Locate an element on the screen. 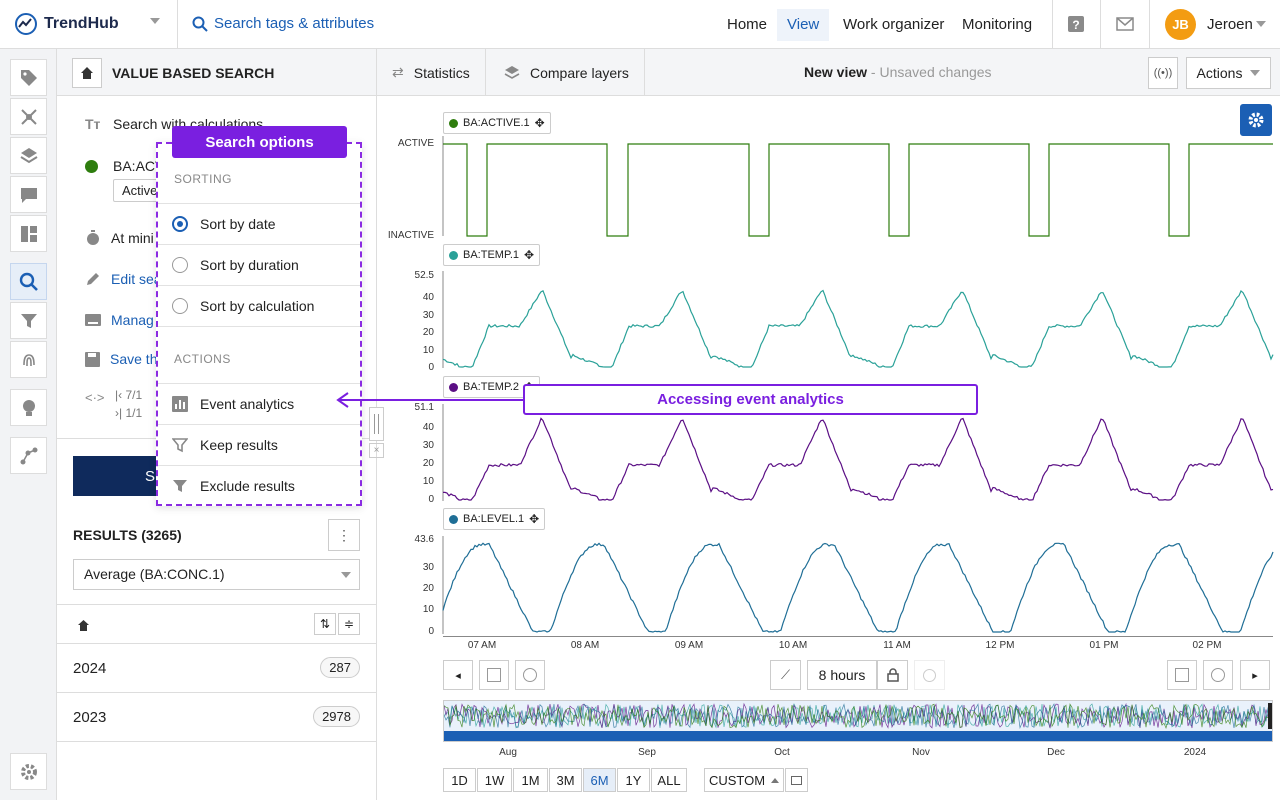 This screenshot has height=800, width=1280. table-row: 2023 2978 is located at coordinates (217, 717).